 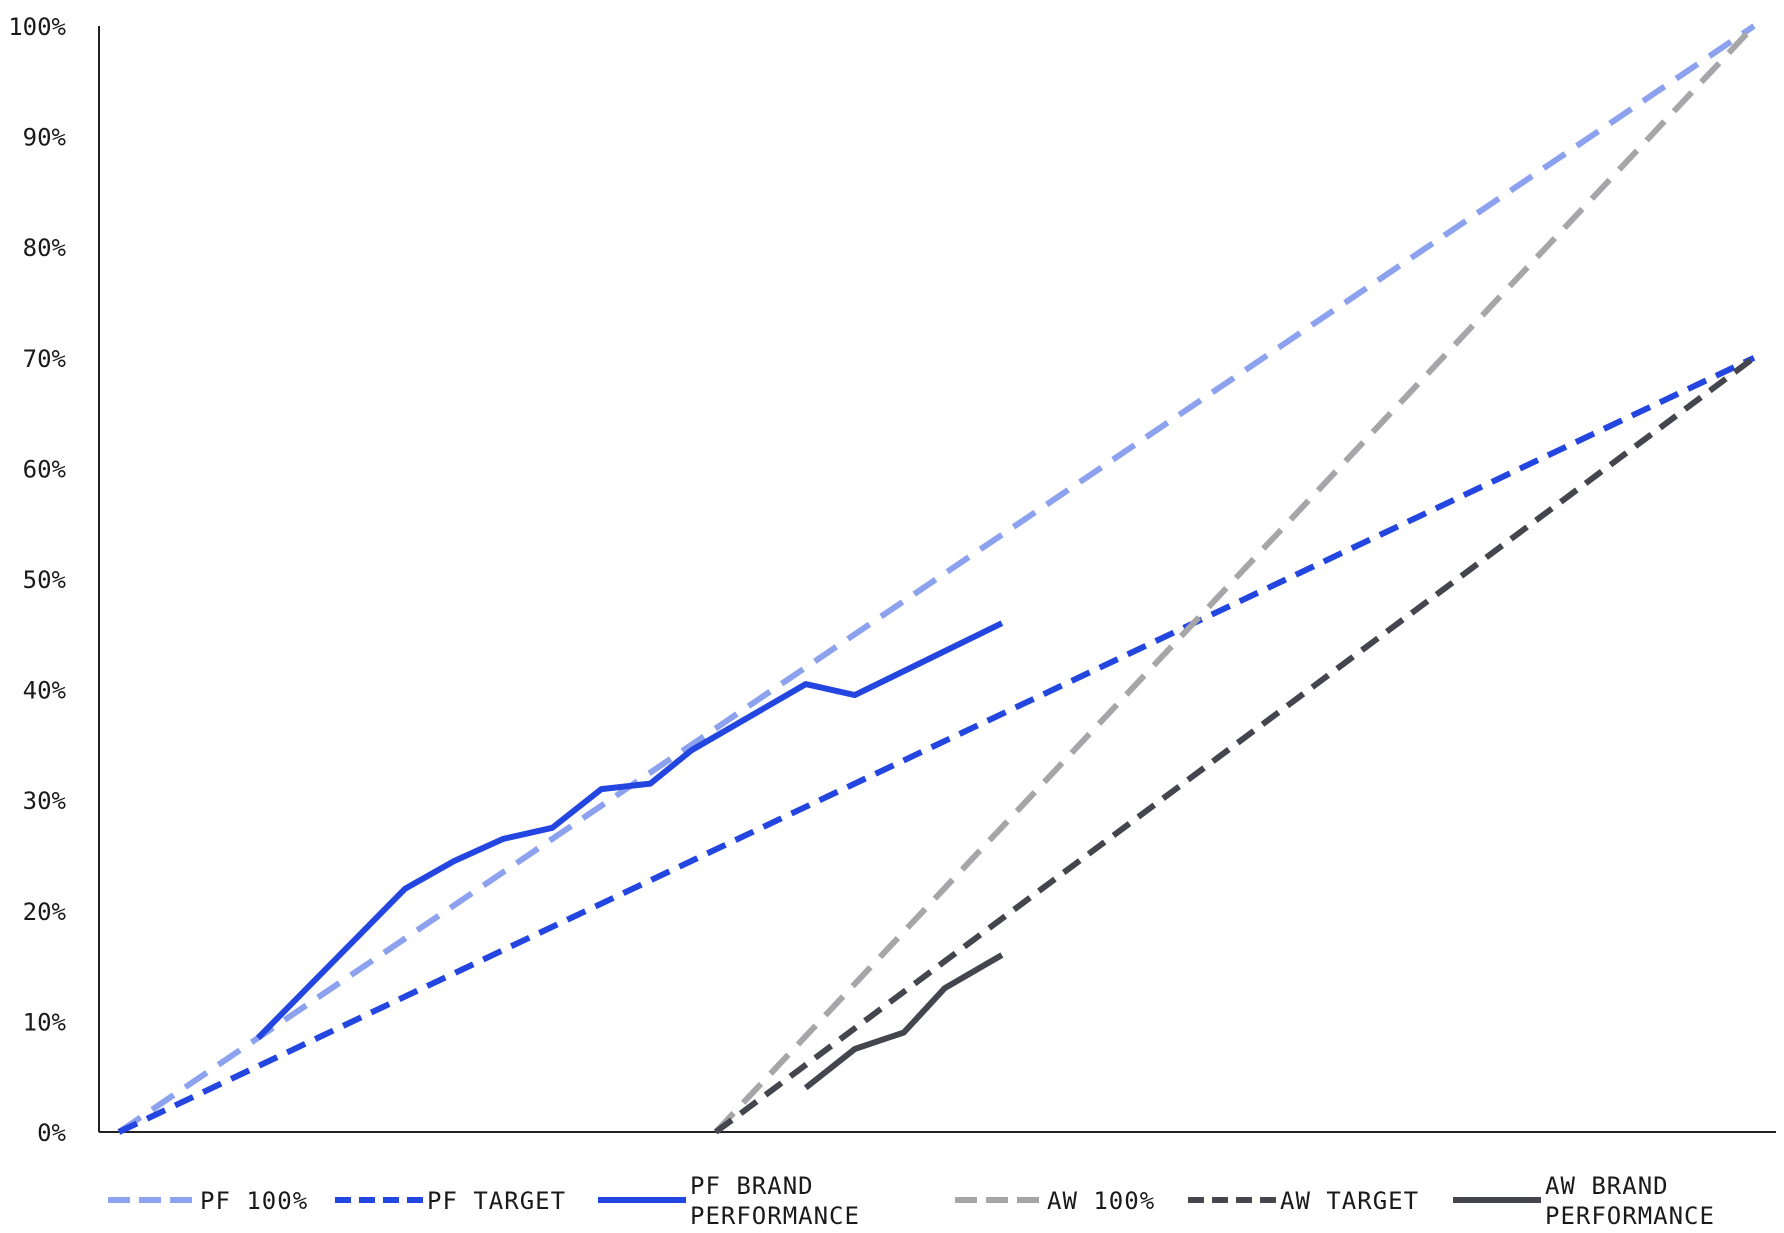 I want to click on y-axis-ticks: 0% 10% 20% 30% 40% 50% 60% 70% 80% 90% 100%, so click(x=37, y=580).